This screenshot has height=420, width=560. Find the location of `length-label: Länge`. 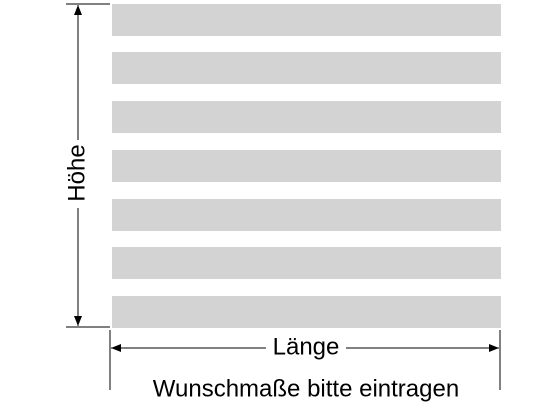

length-label: Länge is located at coordinates (306, 346).